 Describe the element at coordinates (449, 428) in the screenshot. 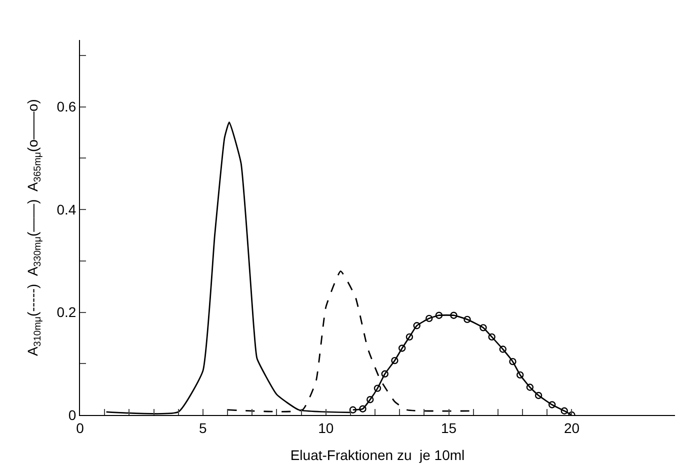

I see `x-tick-label: 15` at that location.